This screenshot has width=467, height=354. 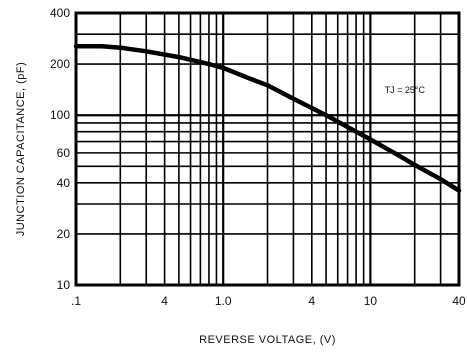 What do you see at coordinates (223, 301) in the screenshot?
I see `x-tick-label: 1.0` at bounding box center [223, 301].